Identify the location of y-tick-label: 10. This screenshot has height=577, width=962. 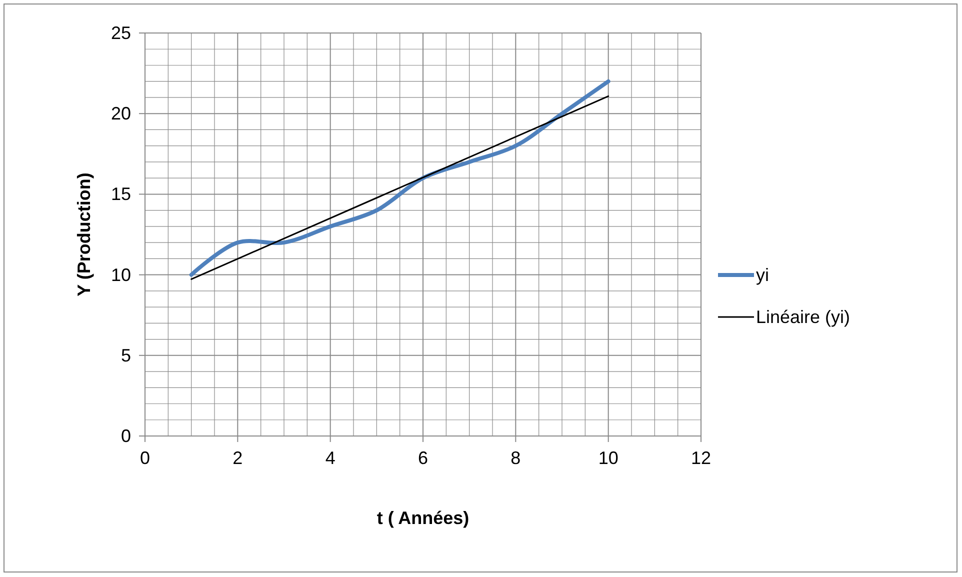
(120, 274).